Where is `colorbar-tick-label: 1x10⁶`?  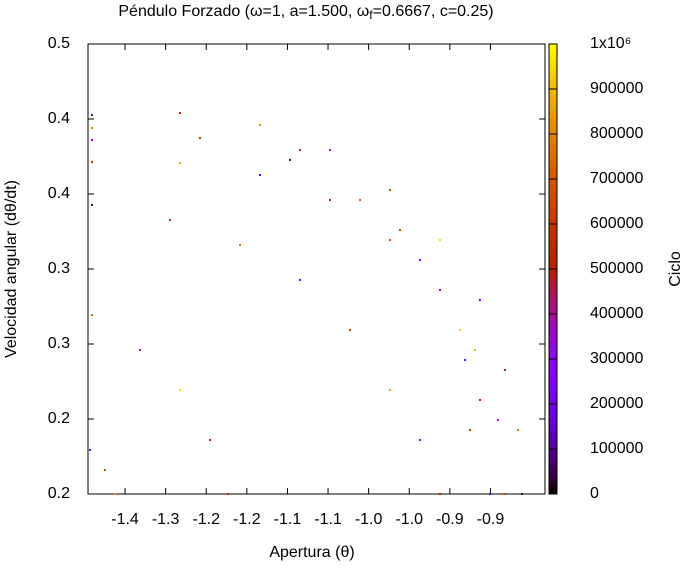 colorbar-tick-label: 1x10⁶ is located at coordinates (610, 43).